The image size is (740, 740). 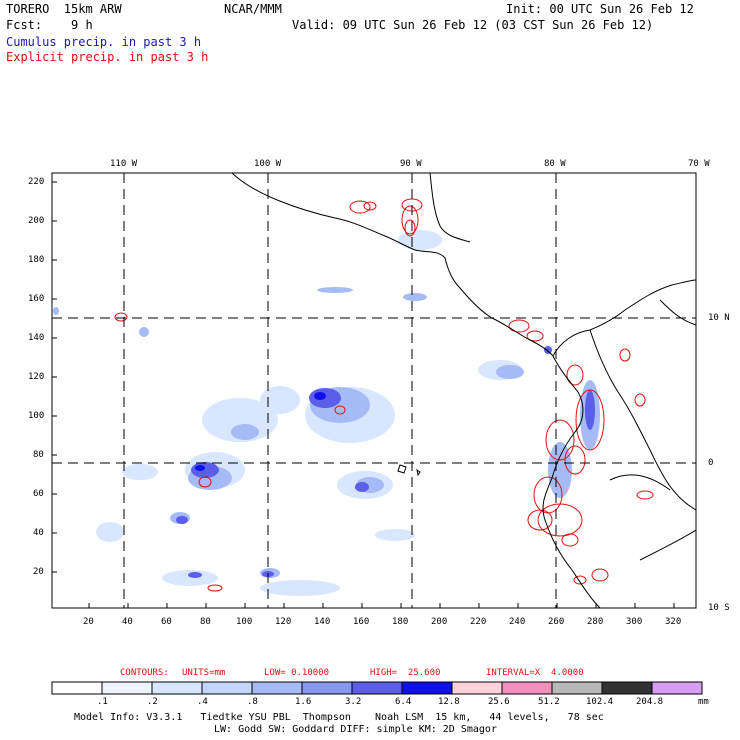 I want to click on y-tick-label: 140, so click(x=36, y=338).